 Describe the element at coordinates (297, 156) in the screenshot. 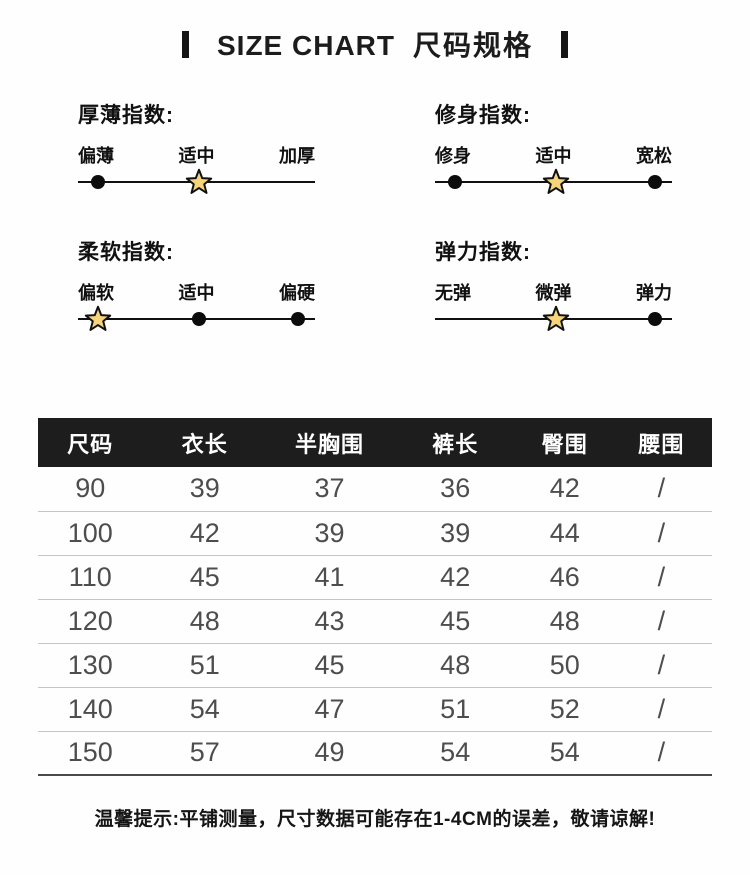

I see `index-option-label: 加厚` at that location.